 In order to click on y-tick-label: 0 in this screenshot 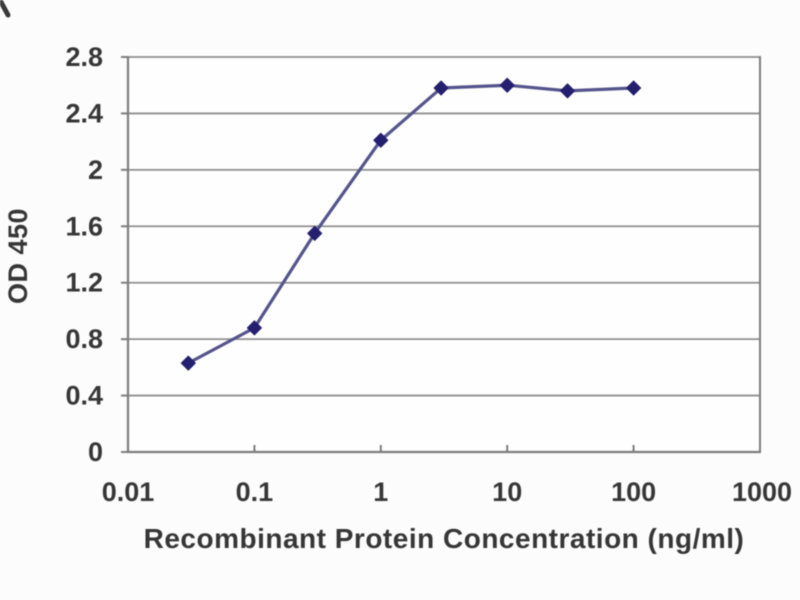, I will do `click(95, 452)`.